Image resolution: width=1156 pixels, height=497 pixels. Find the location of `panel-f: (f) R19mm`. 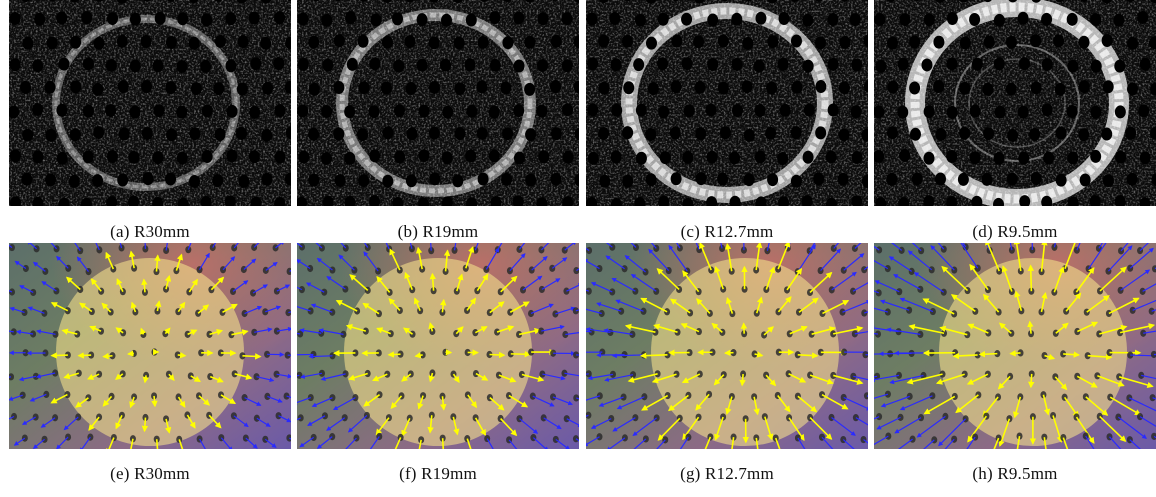

panel-f: (f) R19mm is located at coordinates (438, 346).